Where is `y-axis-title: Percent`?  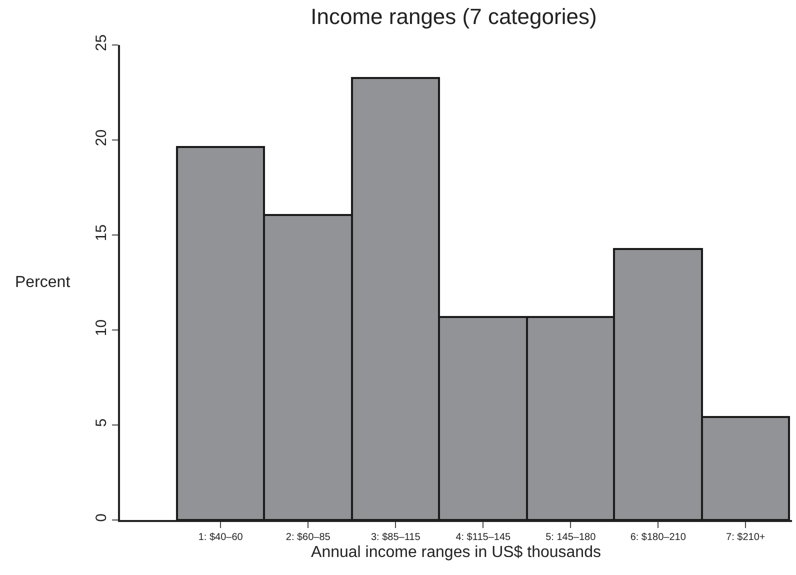
y-axis-title: Percent is located at coordinates (43, 282).